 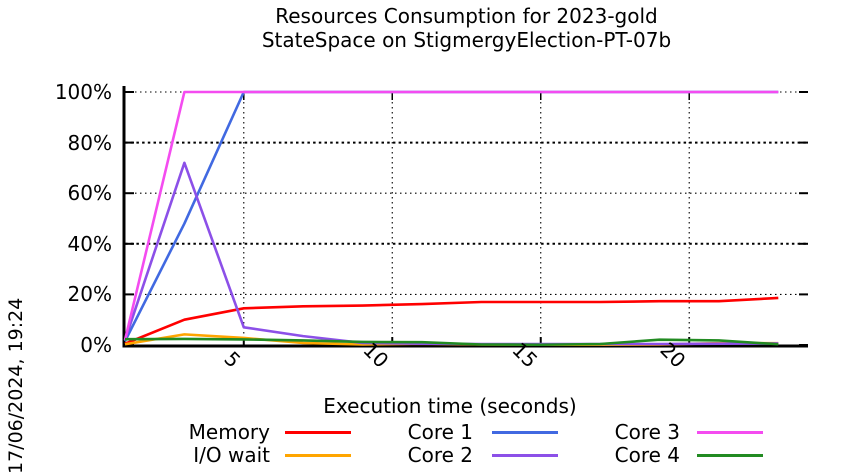 I want to click on y-tick-label: 20%, so click(x=89, y=294).